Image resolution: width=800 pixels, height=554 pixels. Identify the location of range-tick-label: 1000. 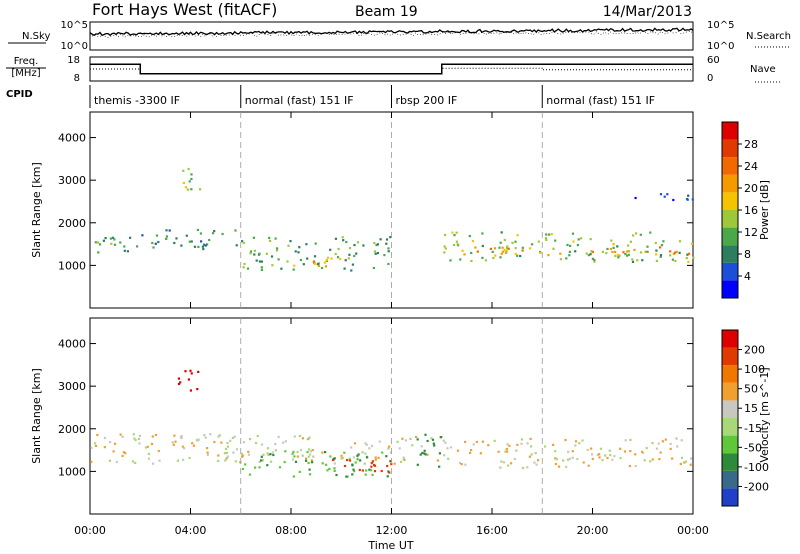
(72, 471).